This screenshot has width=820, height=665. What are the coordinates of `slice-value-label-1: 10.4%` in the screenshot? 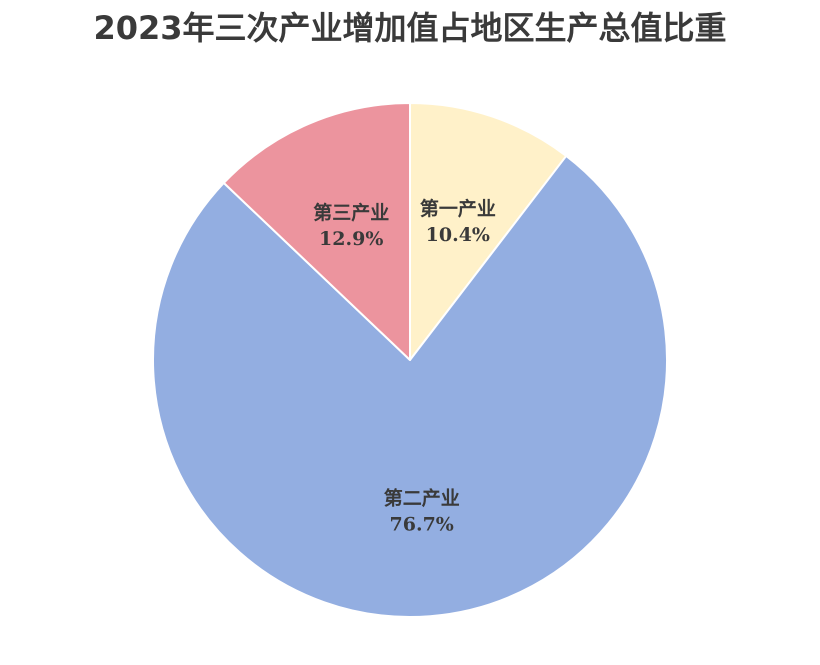 It's located at (458, 235).